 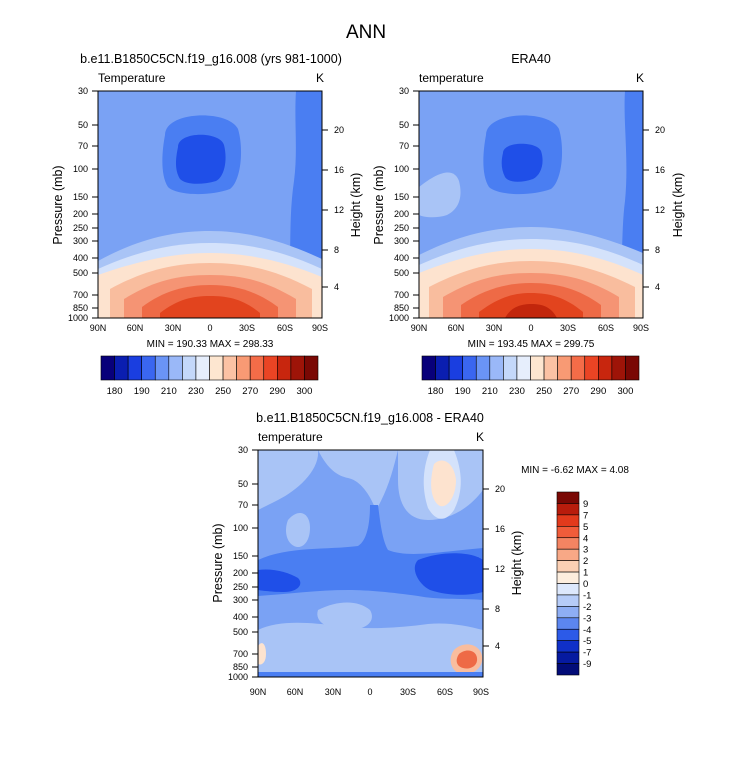 What do you see at coordinates (339, 210) in the screenshot?
I see `ytick-right: 12` at bounding box center [339, 210].